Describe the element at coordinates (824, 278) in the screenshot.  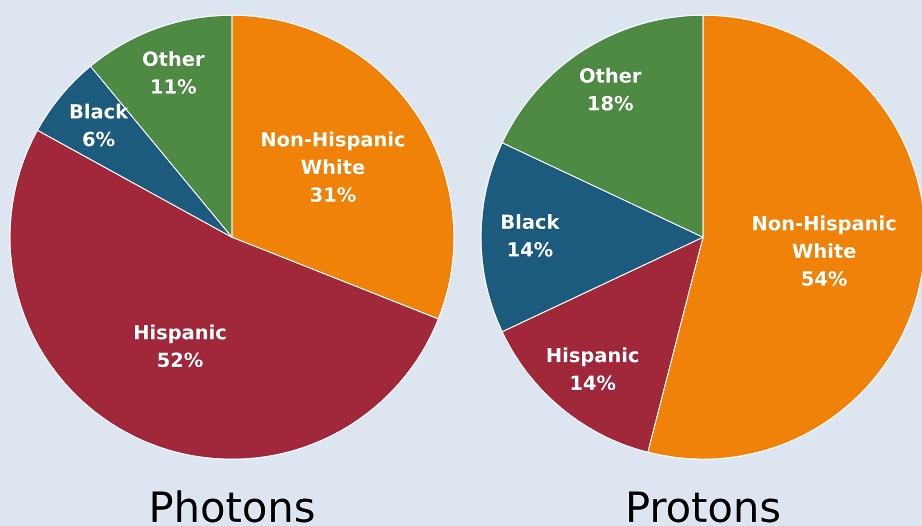
I see `data-label: 54%` at that location.